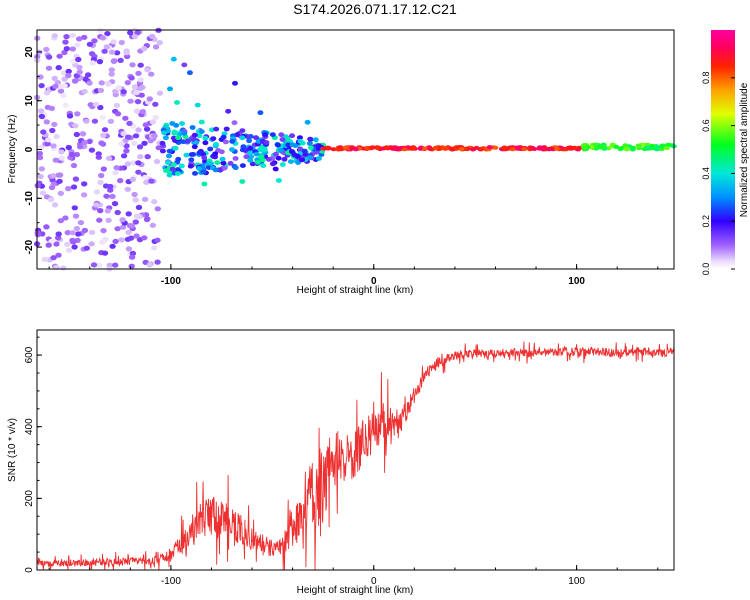 This screenshot has height=600, width=750. Describe the element at coordinates (29, 498) in the screenshot. I see `y-tick-label: 200` at that location.